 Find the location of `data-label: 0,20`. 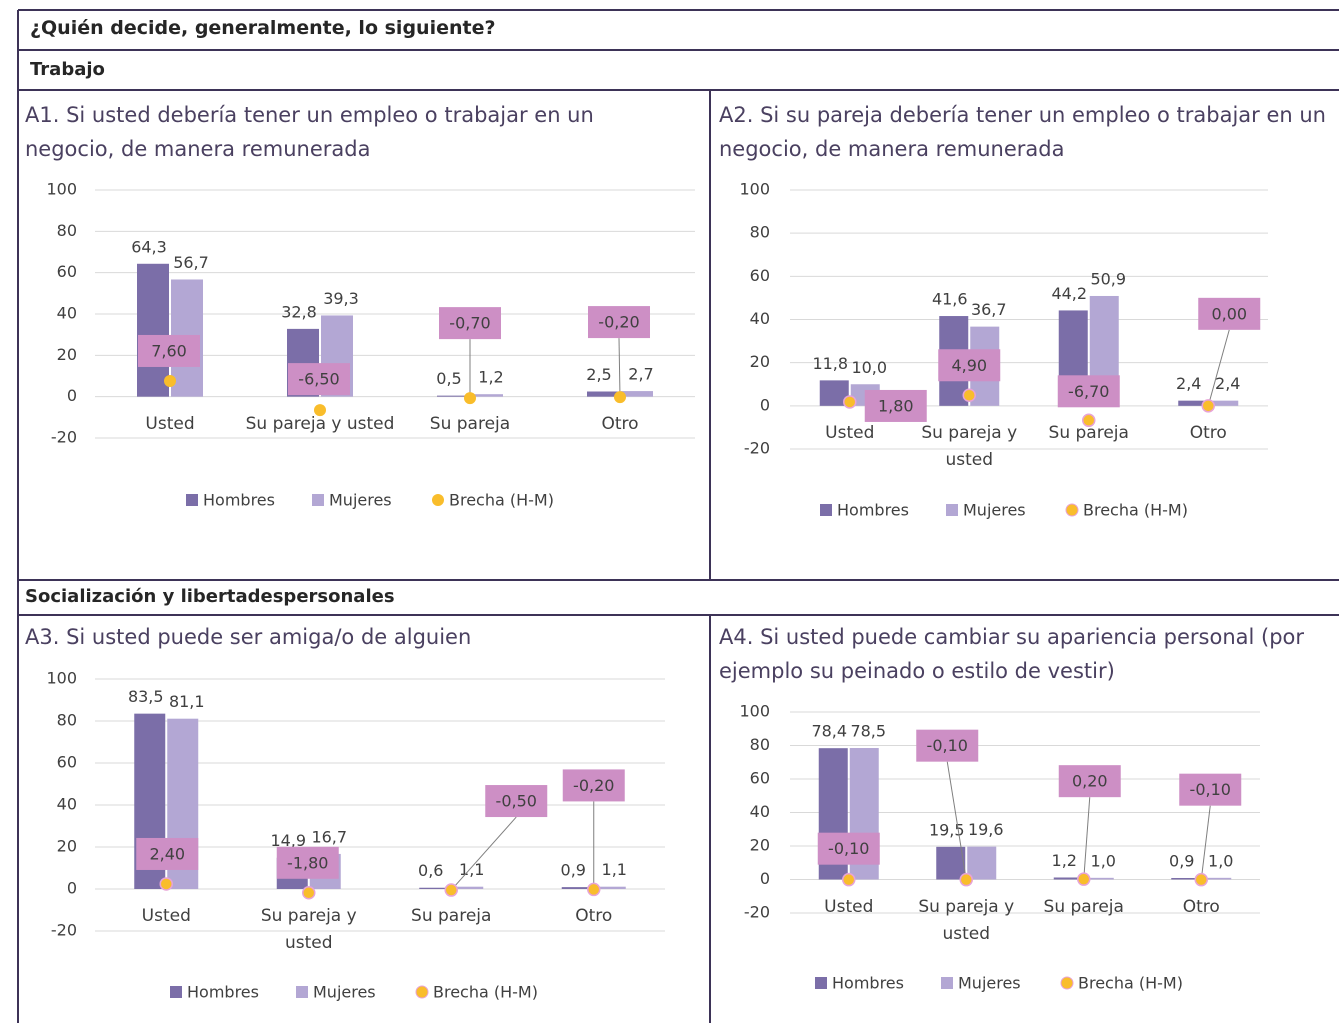

data-label: 0,20 is located at coordinates (1090, 781).